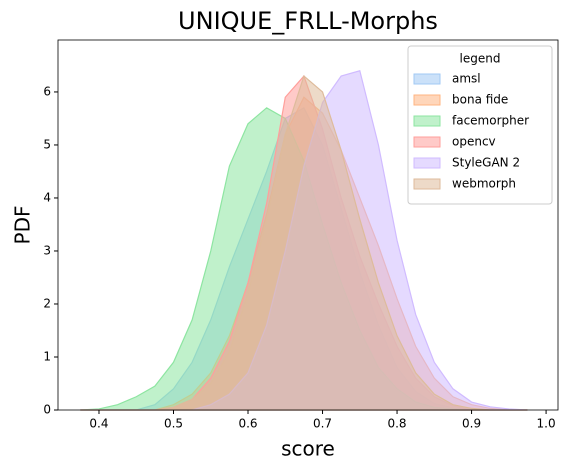 Image resolution: width=569 pixels, height=473 pixels. What do you see at coordinates (490, 121) in the screenshot?
I see `legend-label: facemorpher` at bounding box center [490, 121].